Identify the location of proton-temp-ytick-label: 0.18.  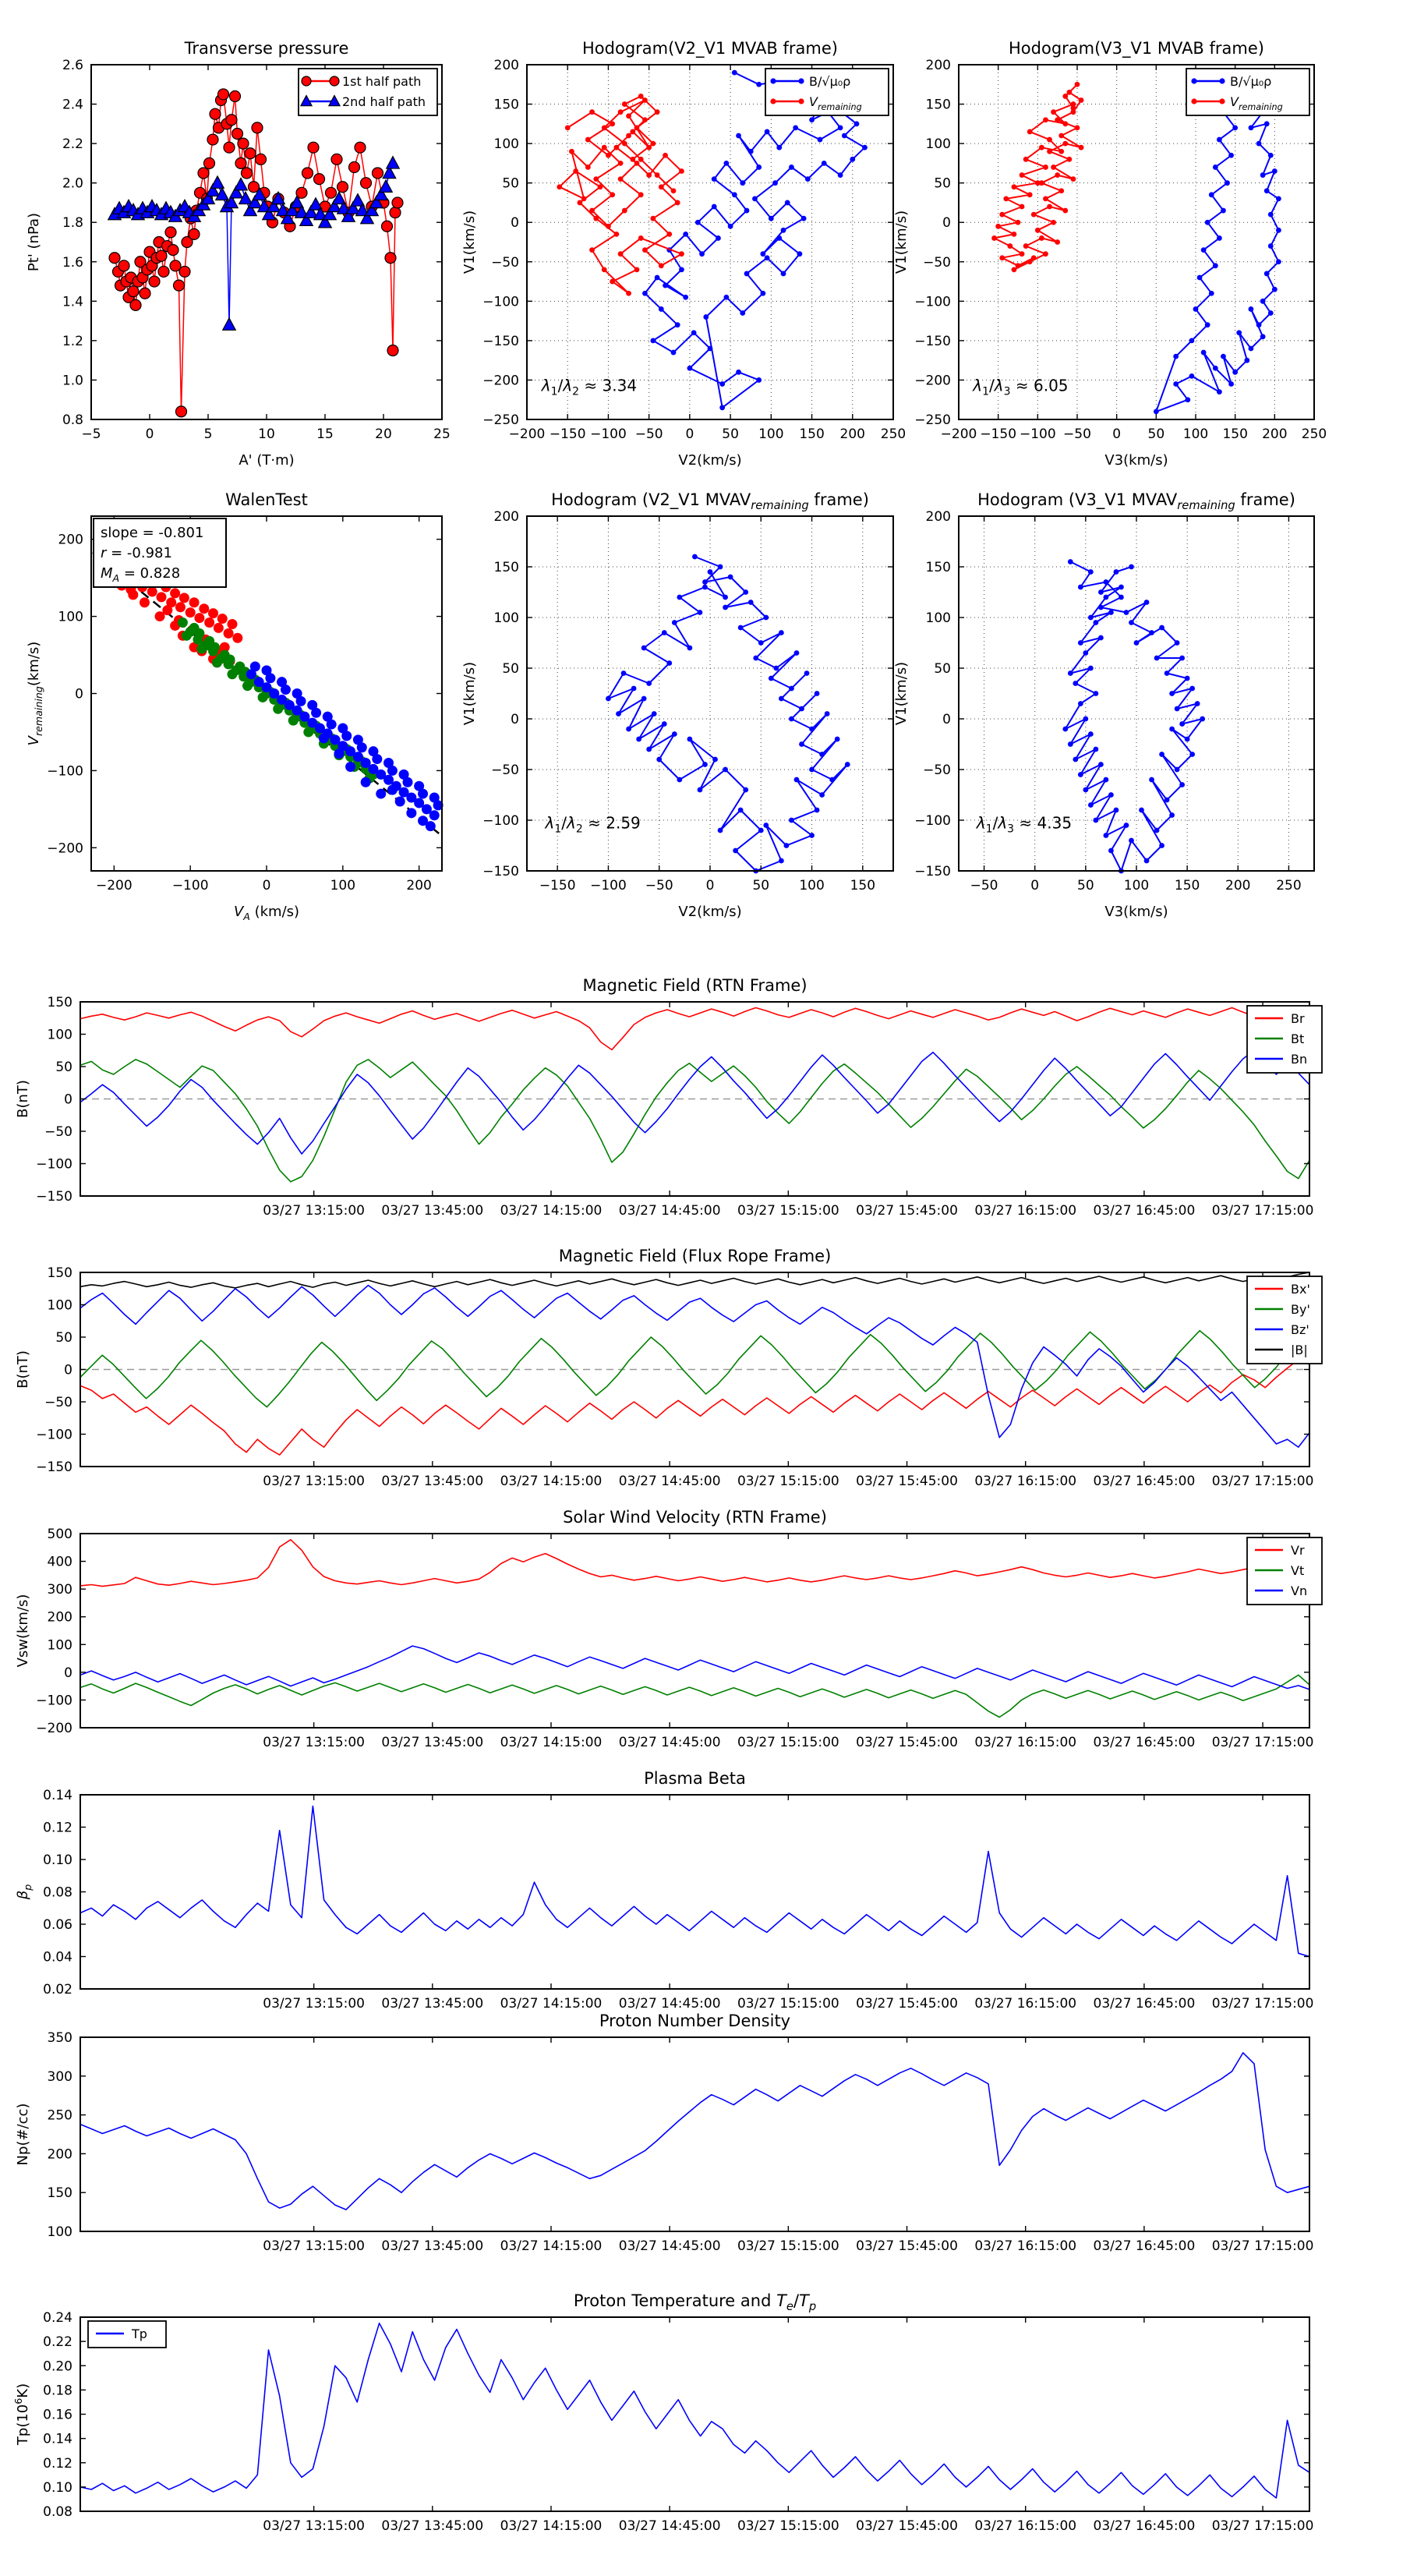
(57, 2390).